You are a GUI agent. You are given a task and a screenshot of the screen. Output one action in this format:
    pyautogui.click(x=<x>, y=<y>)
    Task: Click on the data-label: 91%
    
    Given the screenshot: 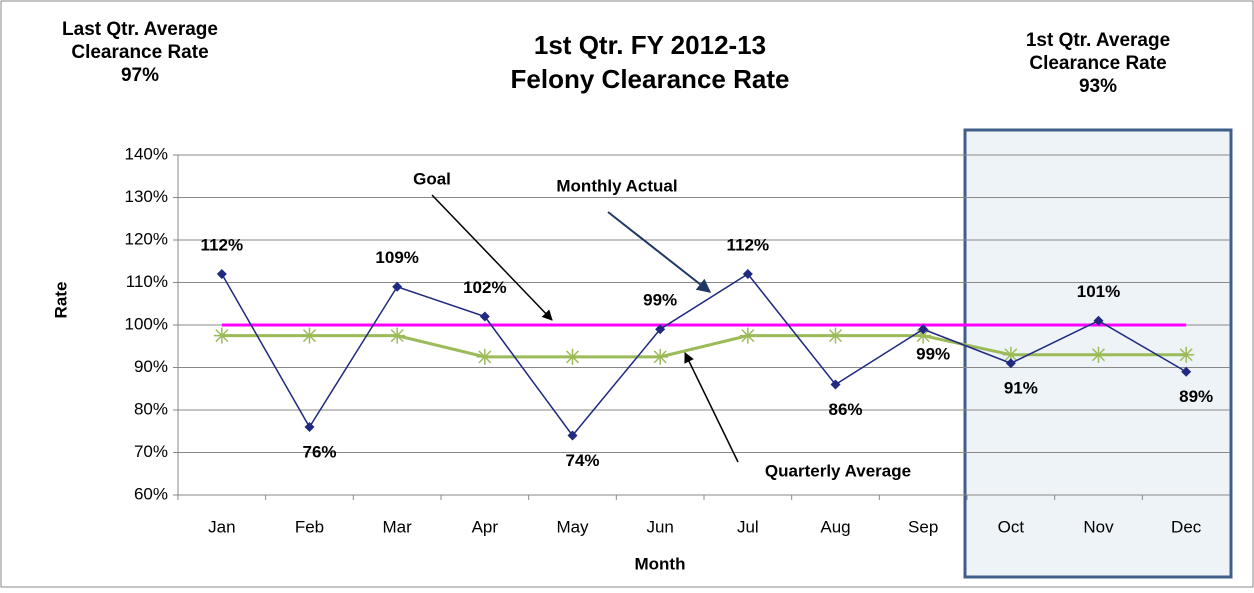 What is the action you would take?
    pyautogui.click(x=1021, y=388)
    